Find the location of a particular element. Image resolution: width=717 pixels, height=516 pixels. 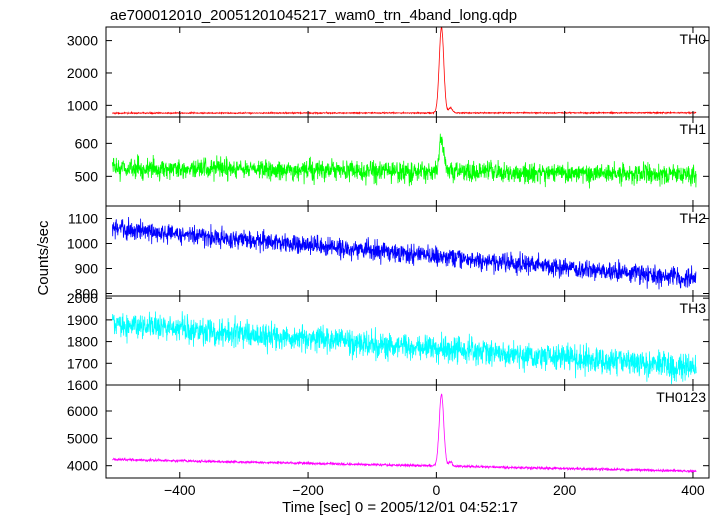

y-tick-label: 4000 is located at coordinates (82, 466).